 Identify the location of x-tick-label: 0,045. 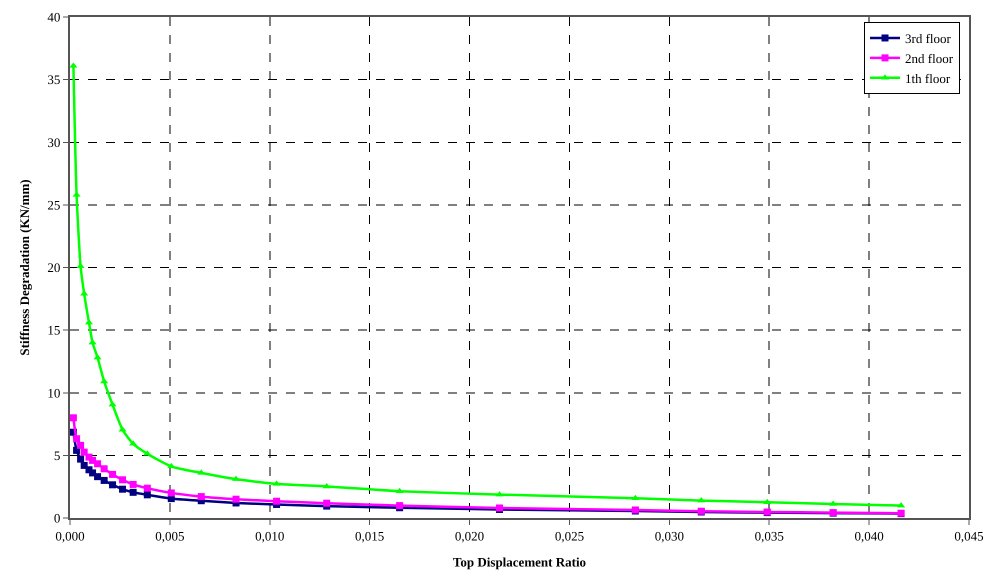
(969, 536).